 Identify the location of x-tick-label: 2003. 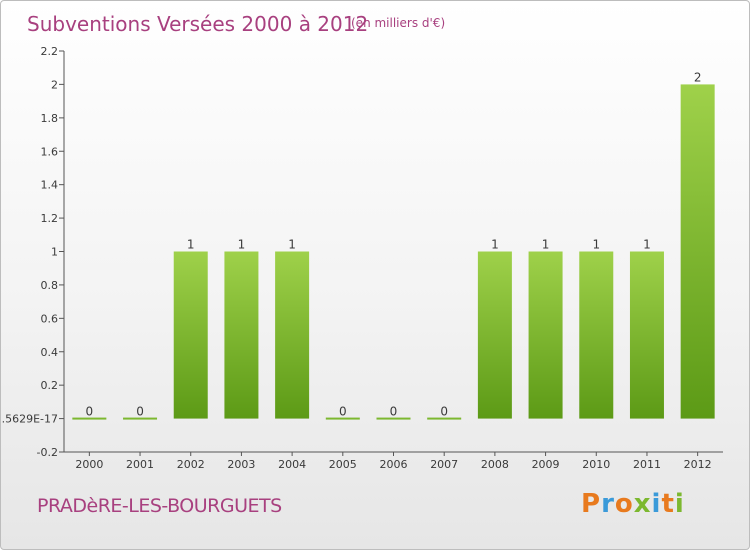
(241, 464).